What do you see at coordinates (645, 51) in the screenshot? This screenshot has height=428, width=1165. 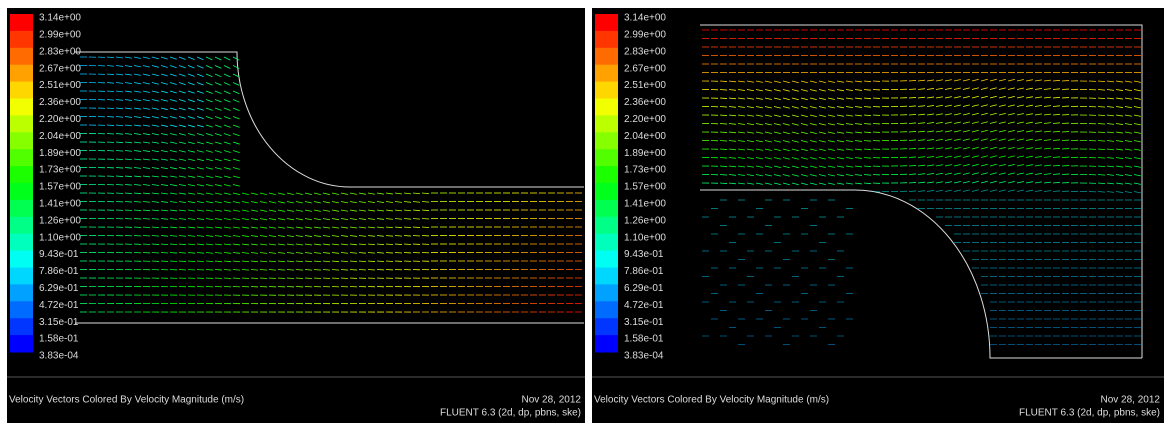 I see `colorbar-label: 2.83e+00` at bounding box center [645, 51].